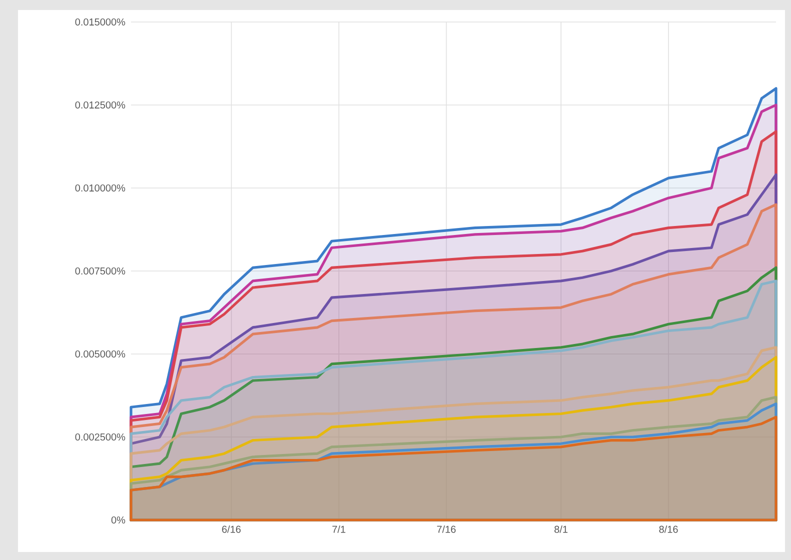 This screenshot has height=560, width=791. Describe the element at coordinates (100, 354) in the screenshot. I see `y-tick-label: 0.005000%` at that location.